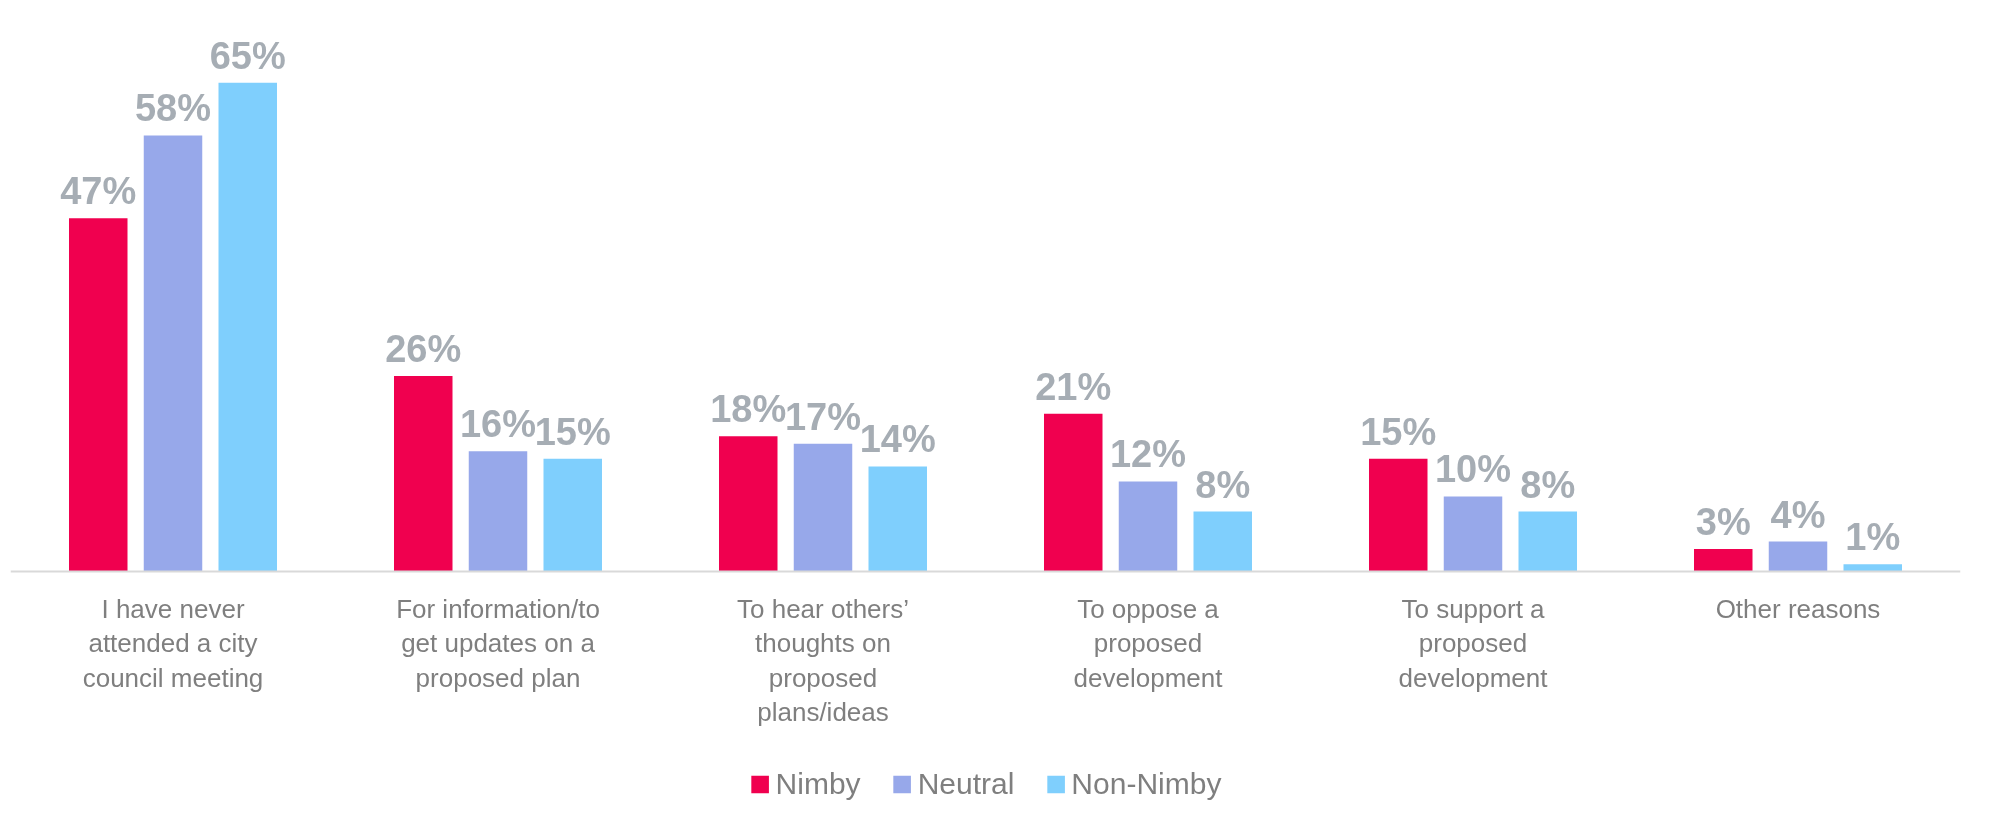  Describe the element at coordinates (1798, 608) in the screenshot. I see `x-tick-label: Other reasons` at that location.